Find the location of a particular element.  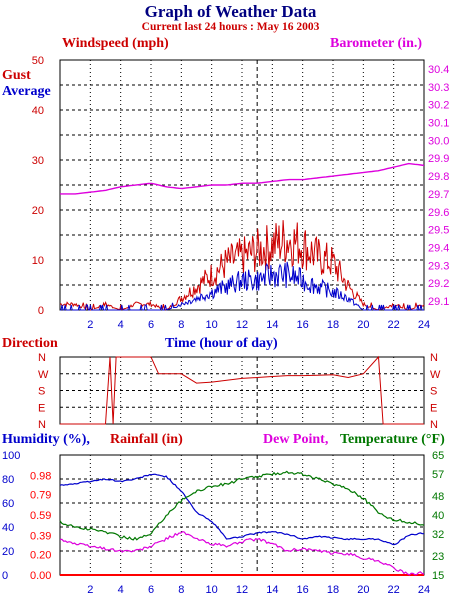

windspeed-tick-label: 20 is located at coordinates (38, 211).